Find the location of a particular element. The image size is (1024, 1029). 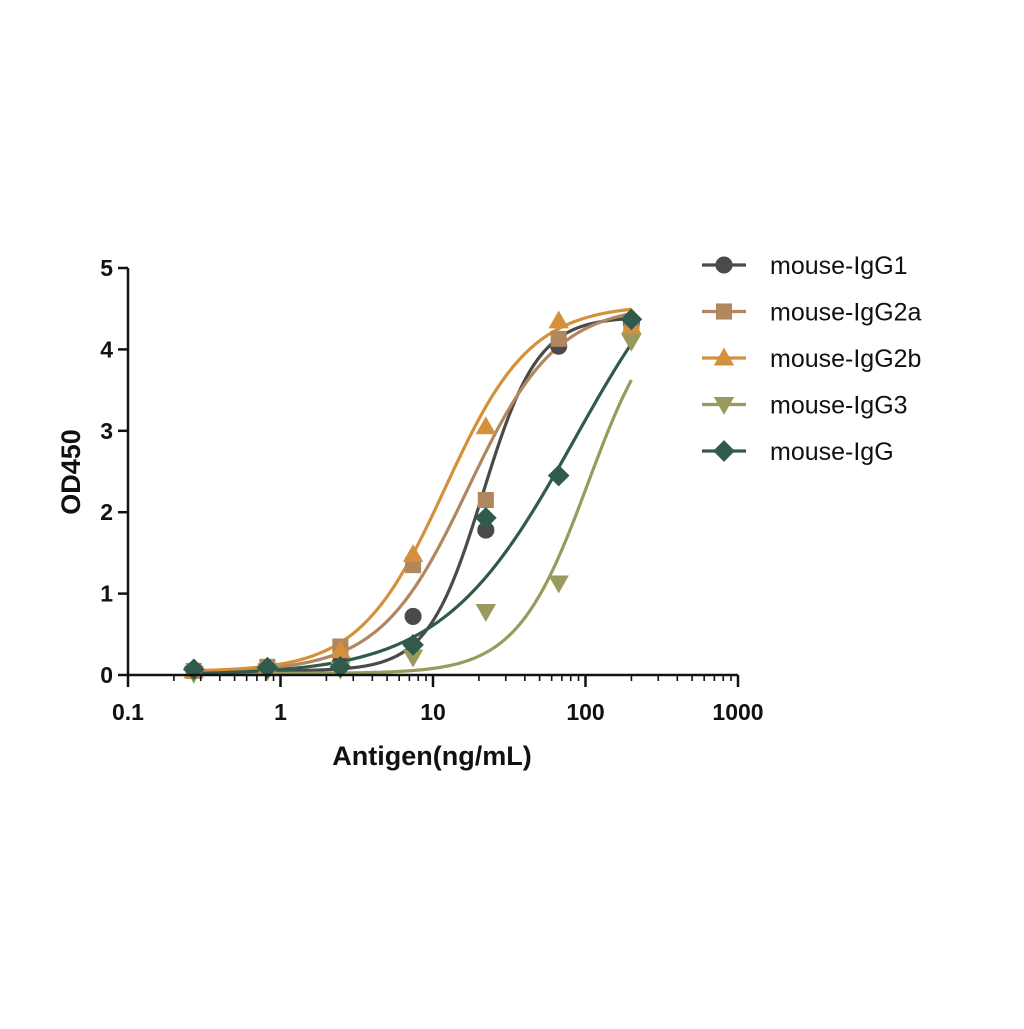

x-tick-label: 0.1 is located at coordinates (128, 712).